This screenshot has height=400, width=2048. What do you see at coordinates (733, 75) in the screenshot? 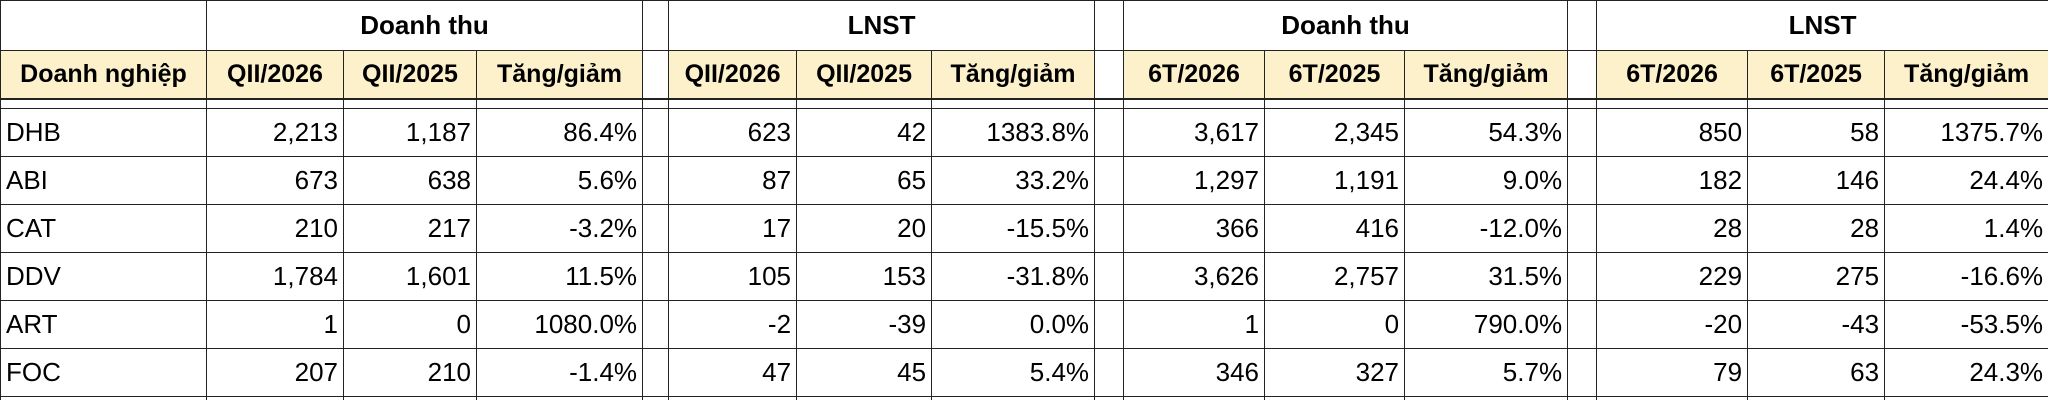
I see `column-header: QII/2026` at bounding box center [733, 75].